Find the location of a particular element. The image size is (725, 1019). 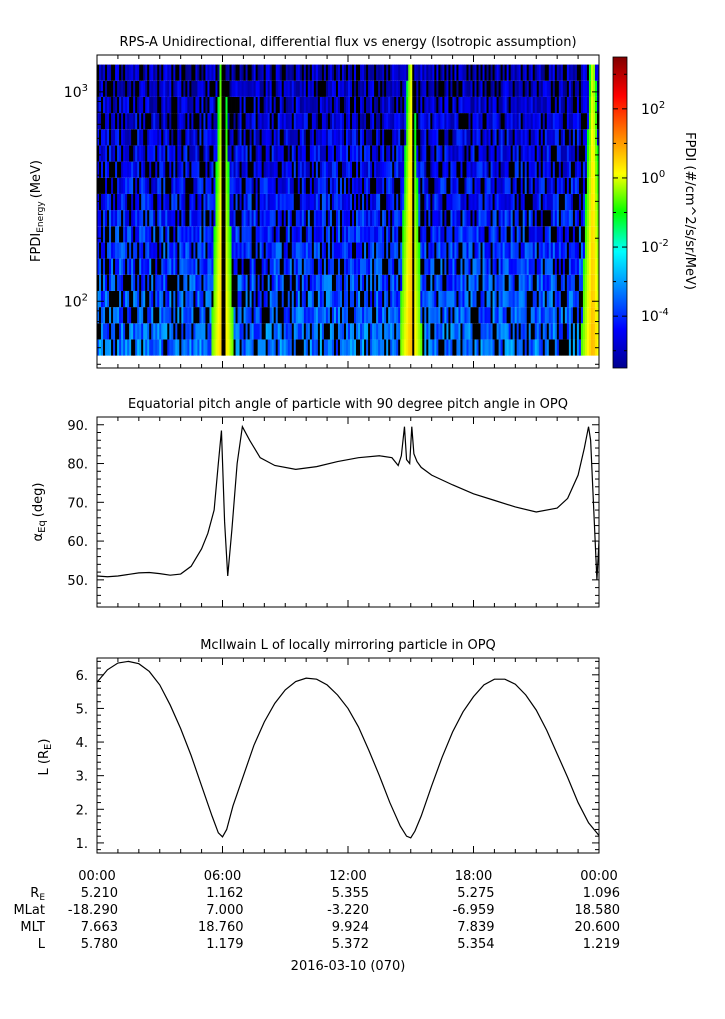

colorbar-tick-label-exponent: 2 is located at coordinates (662, 105).